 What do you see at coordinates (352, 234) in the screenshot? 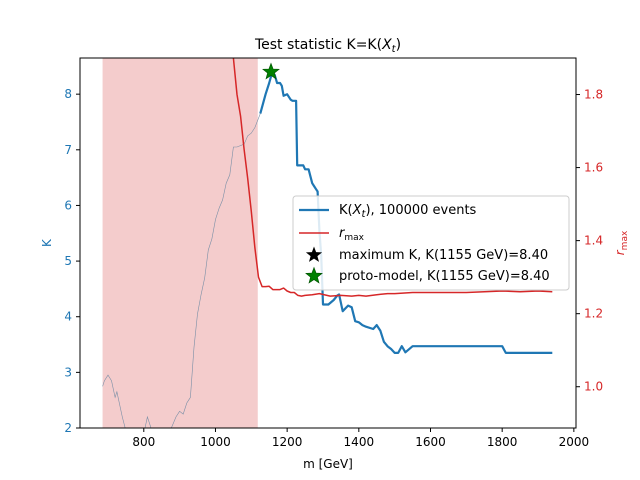
I see `legend-rmax-label: rmax` at bounding box center [352, 234].